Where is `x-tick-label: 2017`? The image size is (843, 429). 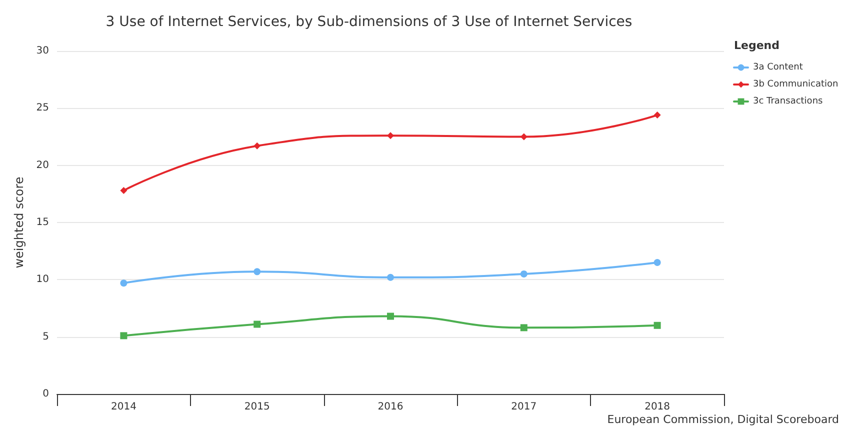
x-tick-label: 2017 is located at coordinates (524, 407).